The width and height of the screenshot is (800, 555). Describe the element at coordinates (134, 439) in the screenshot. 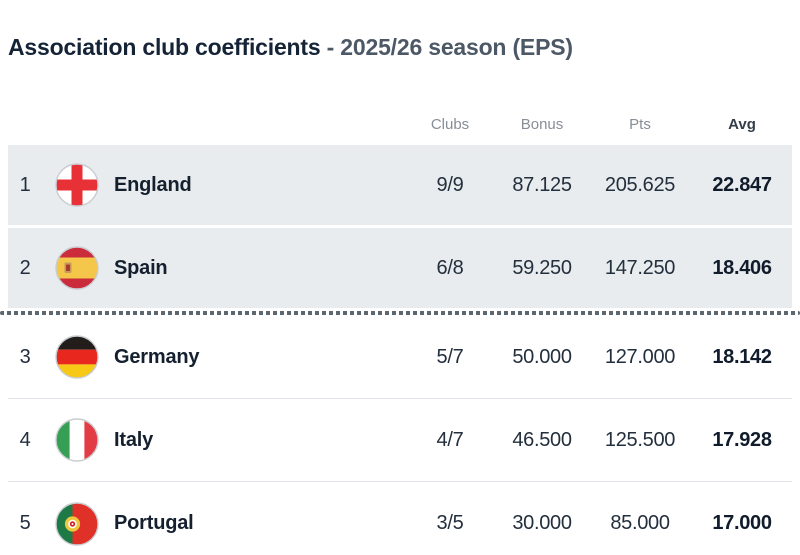

I see `country-name: Italy` at that location.